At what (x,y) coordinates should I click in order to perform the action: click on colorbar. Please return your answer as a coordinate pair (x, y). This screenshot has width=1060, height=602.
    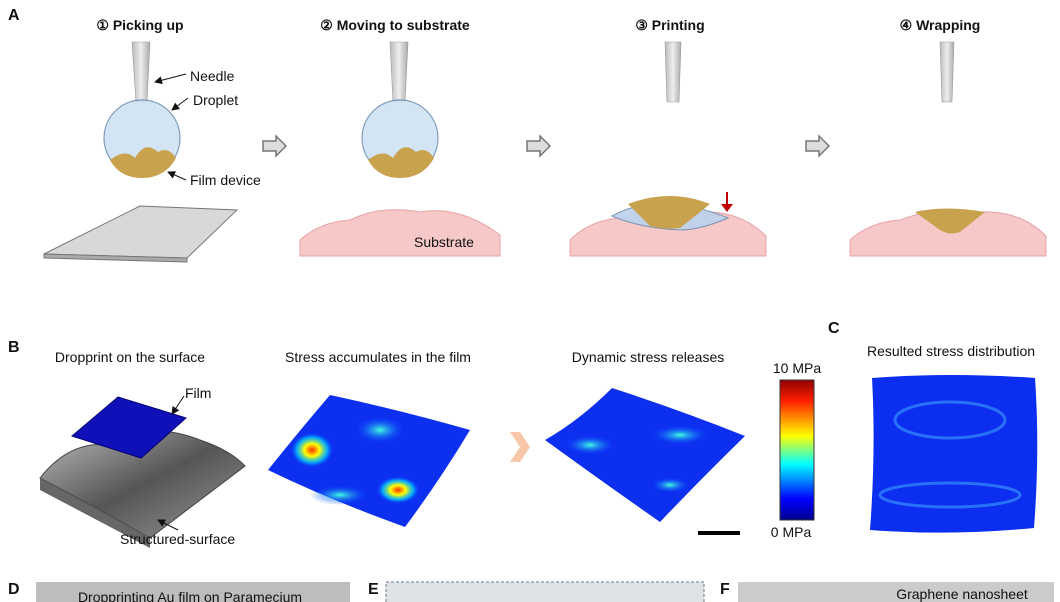
    Looking at the image, I should click on (797, 450).